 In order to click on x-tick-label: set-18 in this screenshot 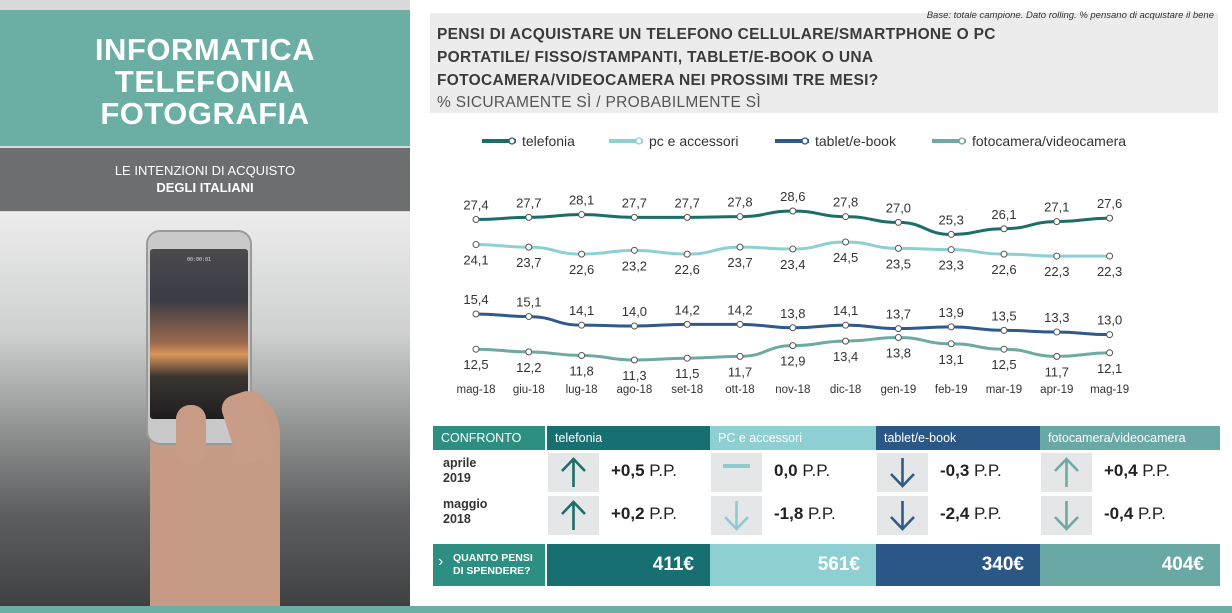, I will do `click(687, 390)`.